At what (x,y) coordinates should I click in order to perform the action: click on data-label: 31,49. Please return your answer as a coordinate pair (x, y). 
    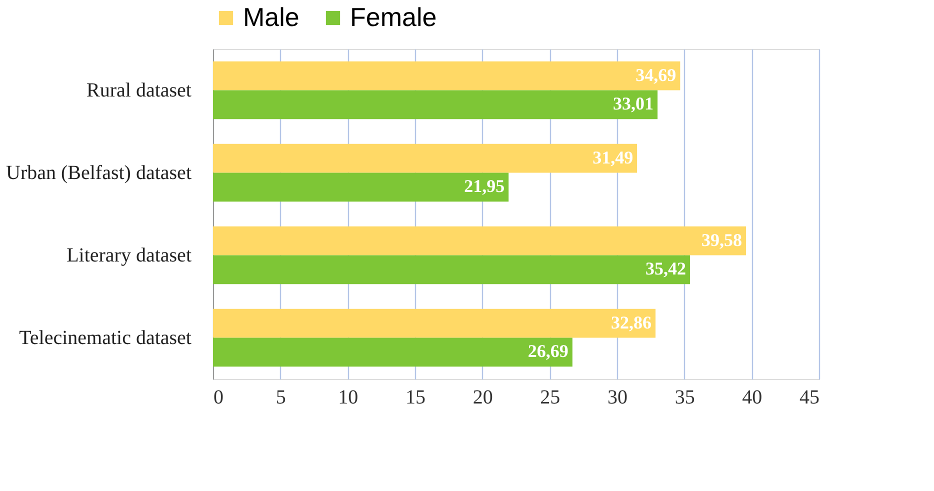
    Looking at the image, I should click on (613, 157).